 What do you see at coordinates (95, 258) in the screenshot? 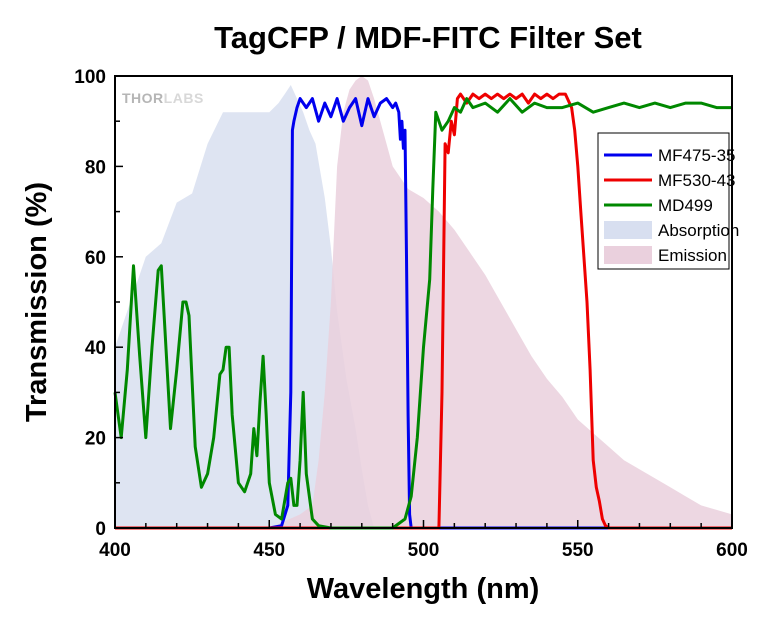
I see `y-tick-label: 60` at bounding box center [95, 258].